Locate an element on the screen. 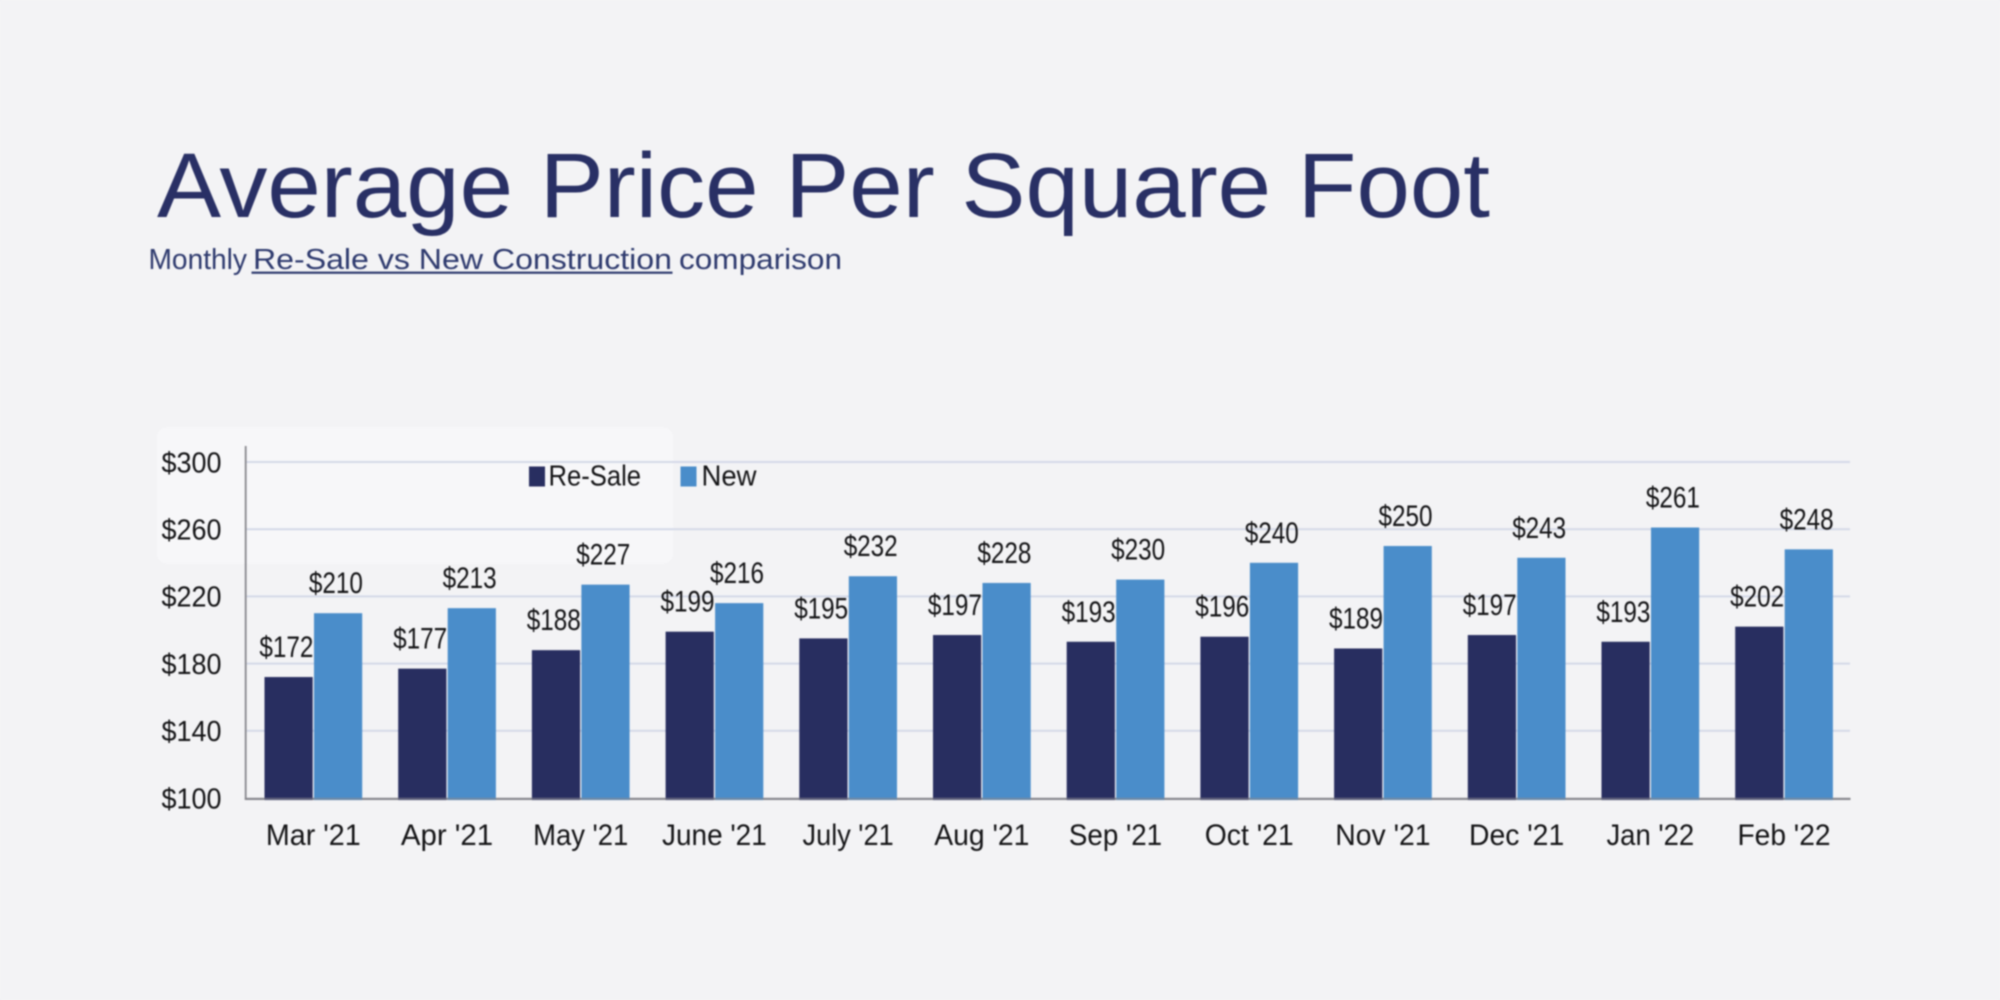 The width and height of the screenshot is (2000, 1000). svg-text: Average Price Per Square Foot is located at coordinates (823, 186).